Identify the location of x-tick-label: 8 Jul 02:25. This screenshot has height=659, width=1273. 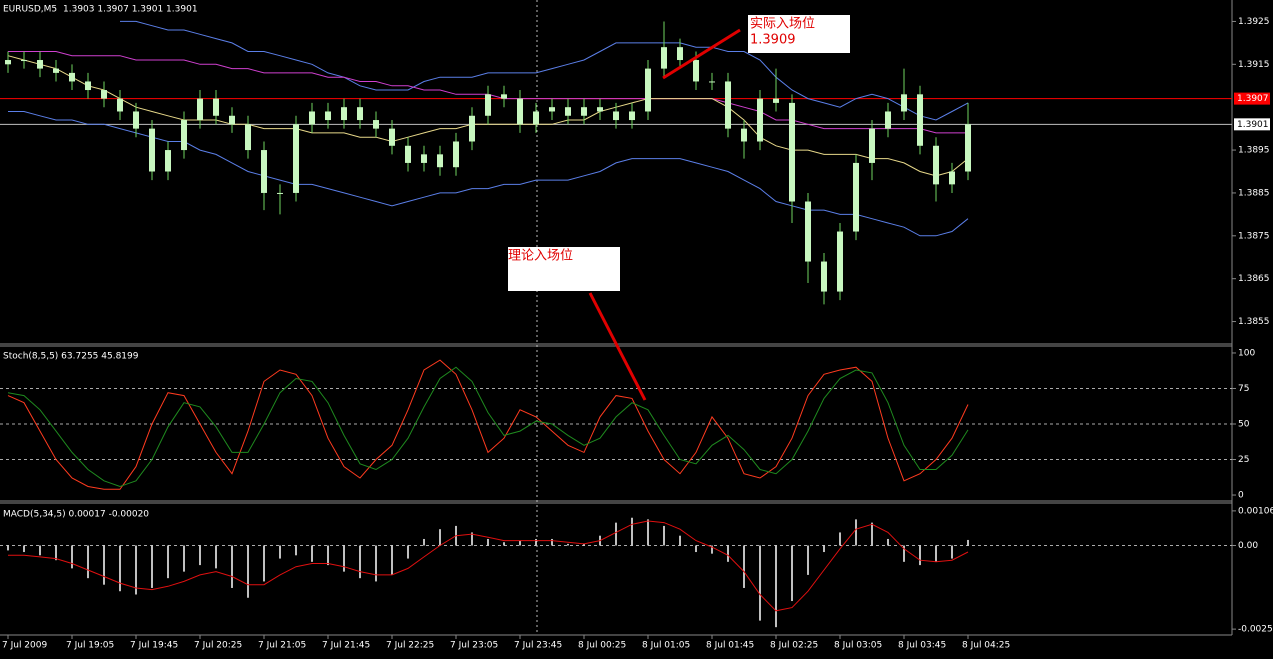
(794, 646).